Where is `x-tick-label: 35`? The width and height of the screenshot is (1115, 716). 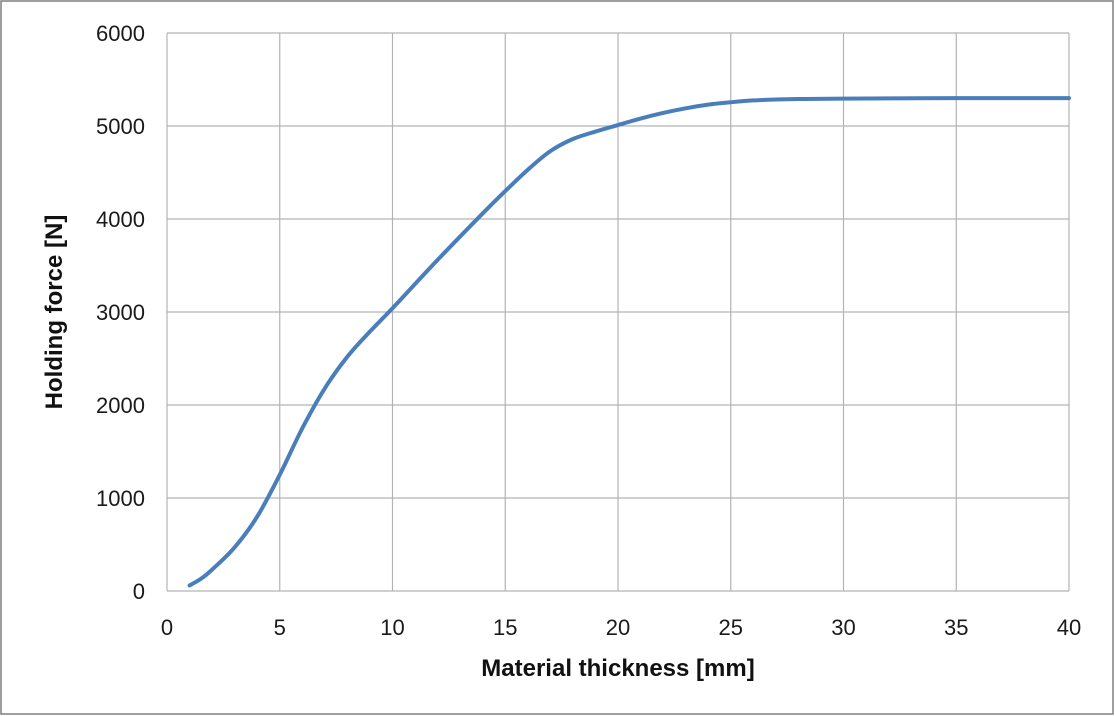 x-tick-label: 35 is located at coordinates (956, 627).